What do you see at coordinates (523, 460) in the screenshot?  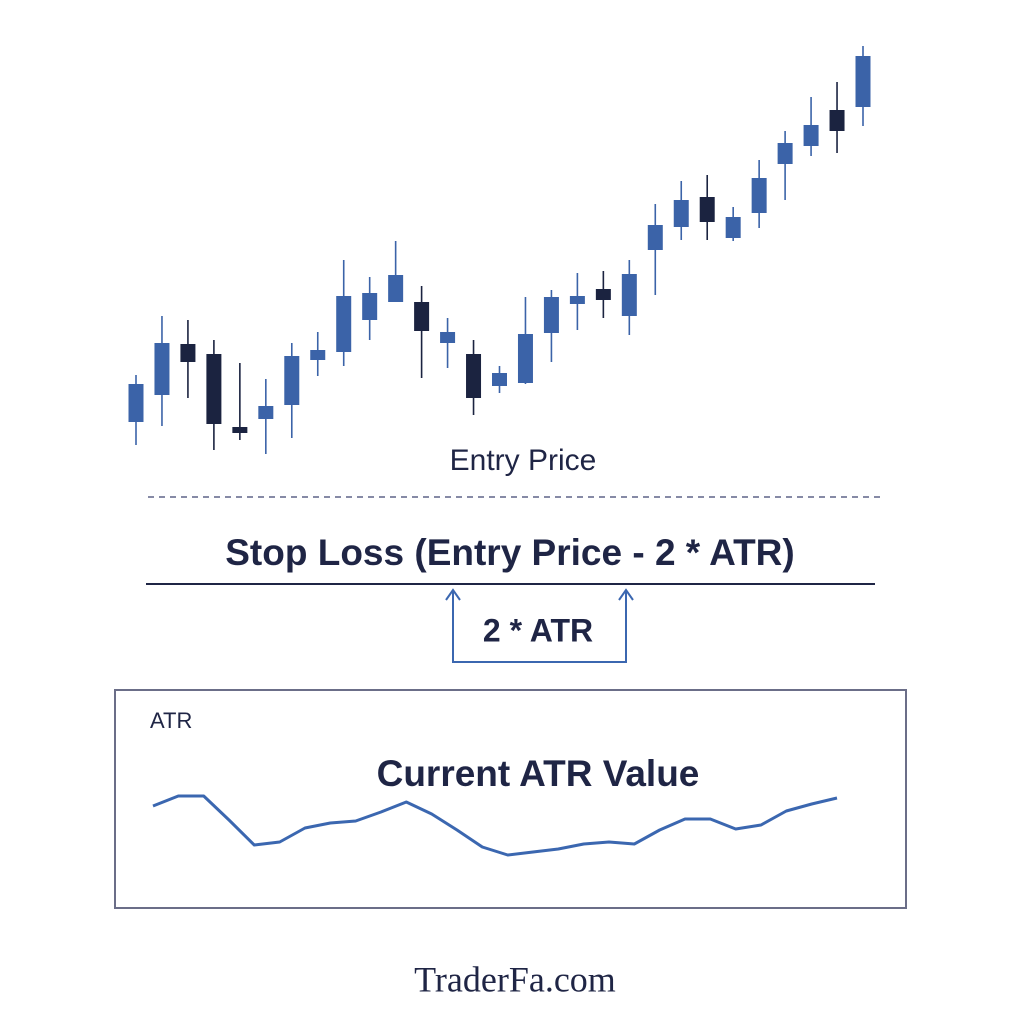 I see `entry-price-label: Entry Price` at bounding box center [523, 460].